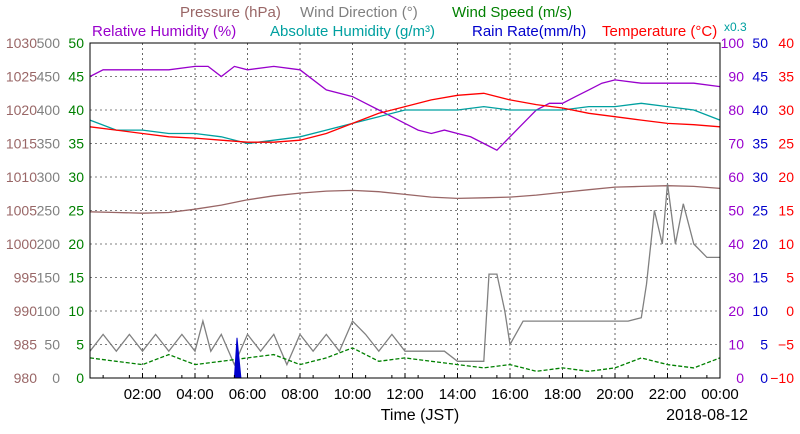 Image resolution: width=800 pixels, height=434 pixels. What do you see at coordinates (760, 43) in the screenshot?
I see `tick-label-rain-rate: 50` at bounding box center [760, 43].